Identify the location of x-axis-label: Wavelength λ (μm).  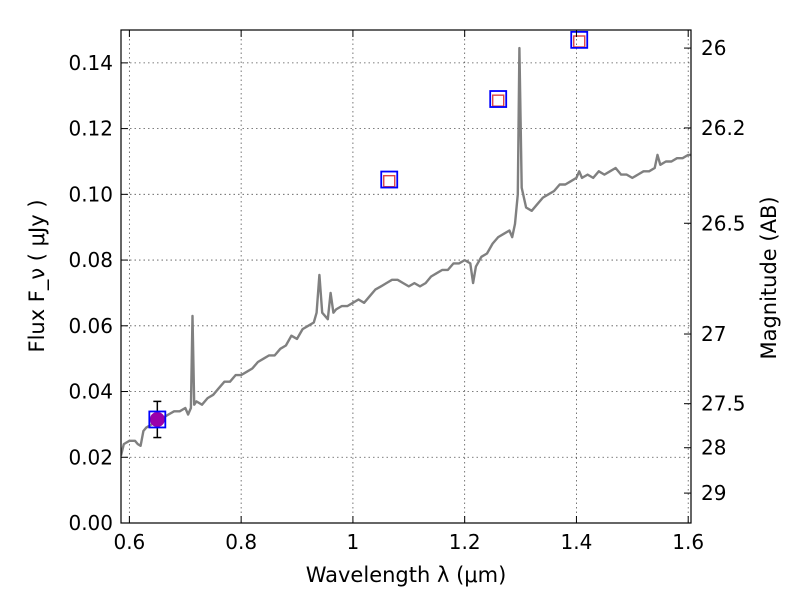
(406, 575).